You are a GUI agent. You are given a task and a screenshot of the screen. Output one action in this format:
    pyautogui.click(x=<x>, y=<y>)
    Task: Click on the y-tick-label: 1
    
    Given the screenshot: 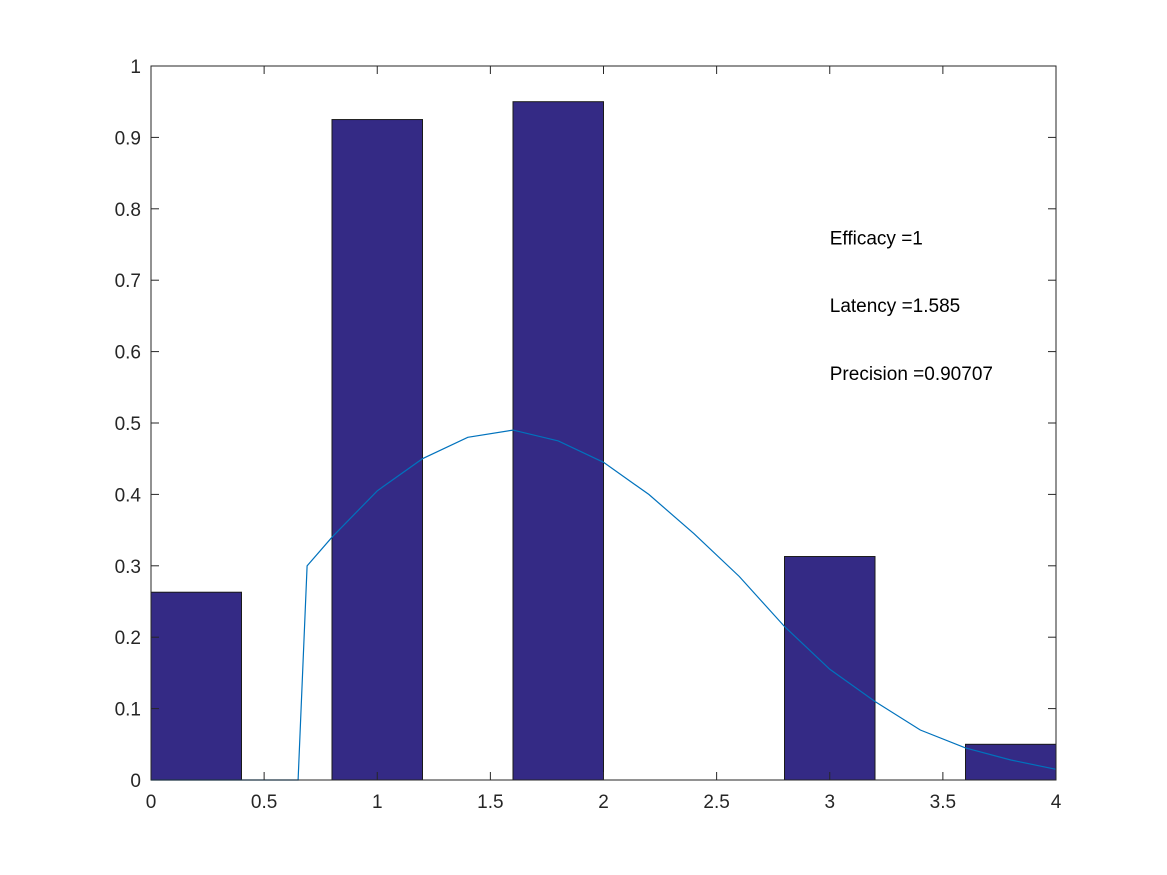 What is the action you would take?
    pyautogui.click(x=135, y=67)
    